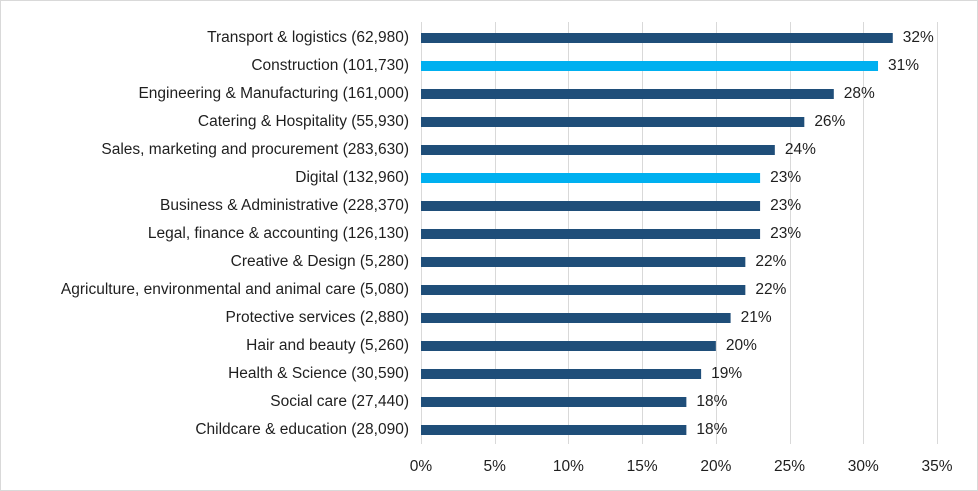  What do you see at coordinates (681, 466) in the screenshot?
I see `x-axis-tick-labels: 0% 5% 10% 15% 20% 25% 30% 35%` at bounding box center [681, 466].